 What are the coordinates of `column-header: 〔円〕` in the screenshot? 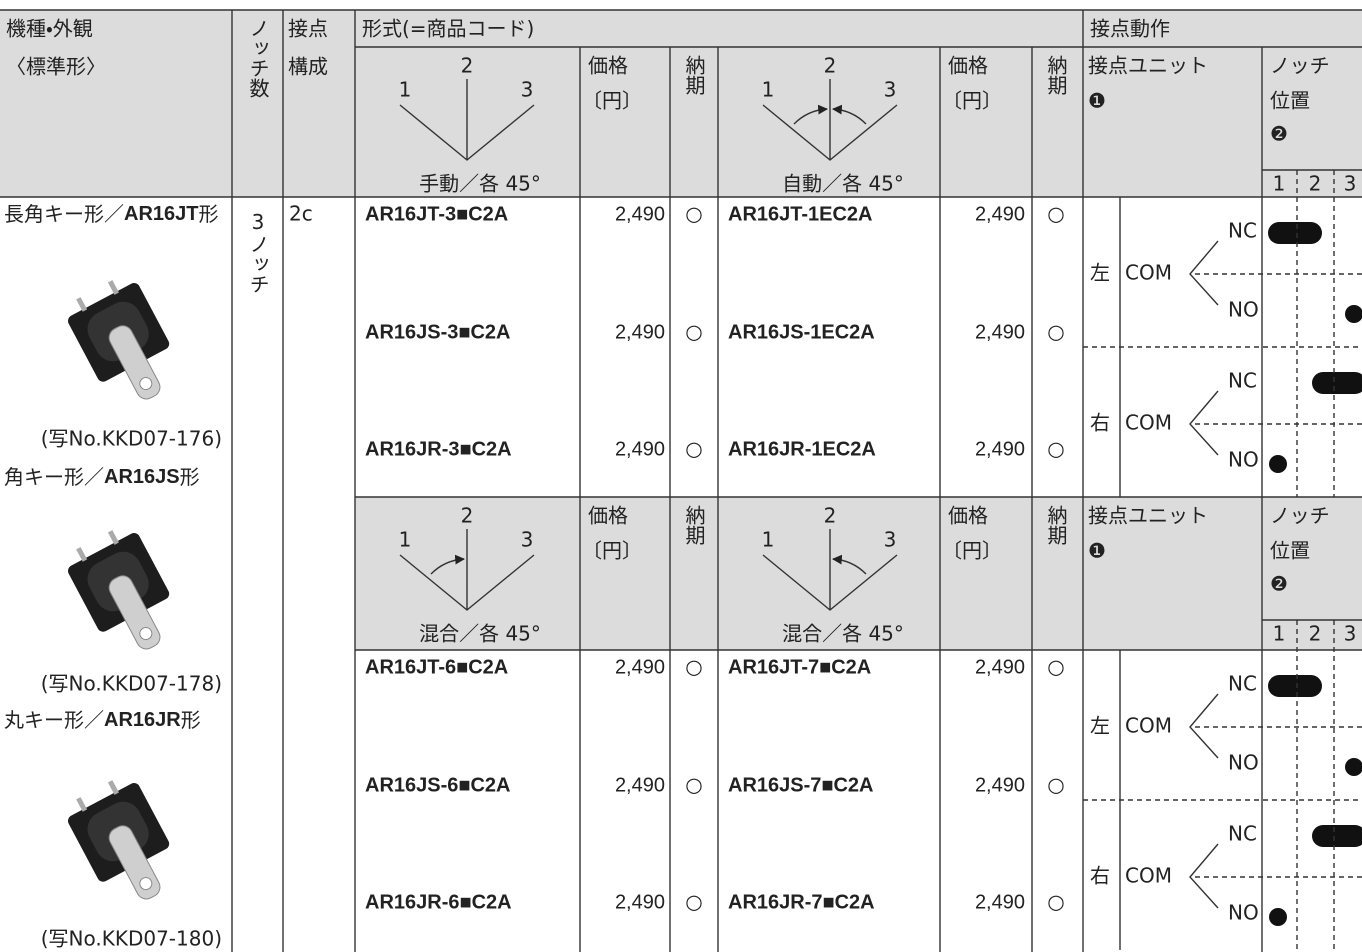 It's located at (612, 101).